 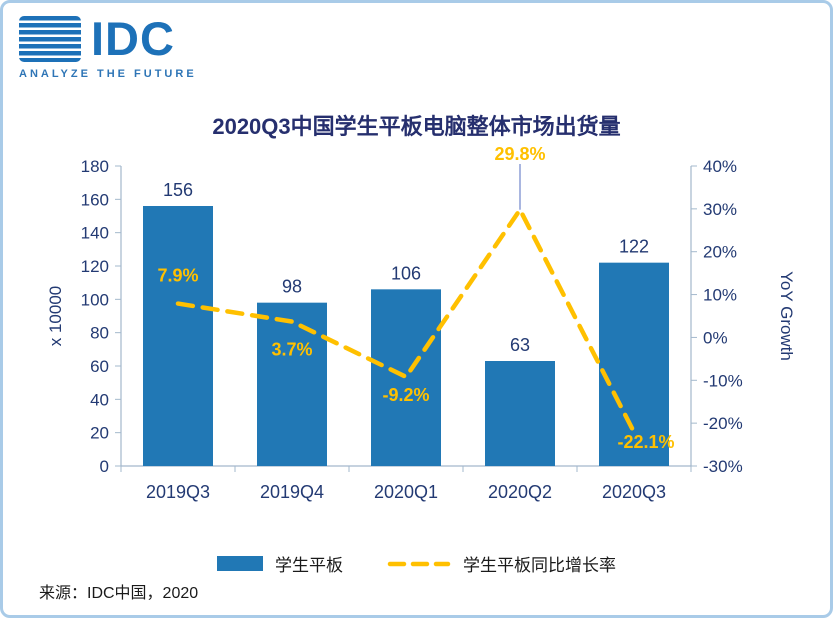 I want to click on bar-value-label: 63, so click(x=520, y=345).